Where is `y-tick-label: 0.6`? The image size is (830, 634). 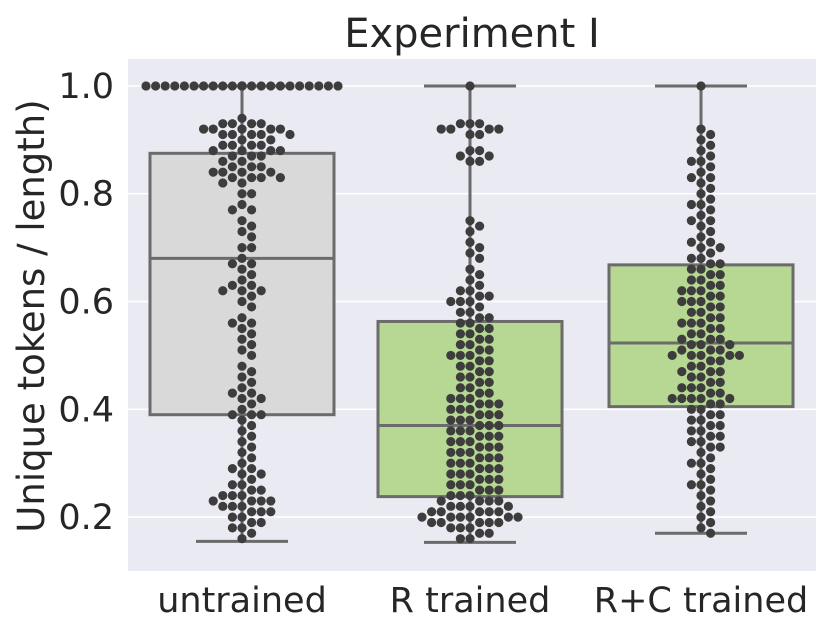 y-tick-label: 0.6 is located at coordinates (86, 303).